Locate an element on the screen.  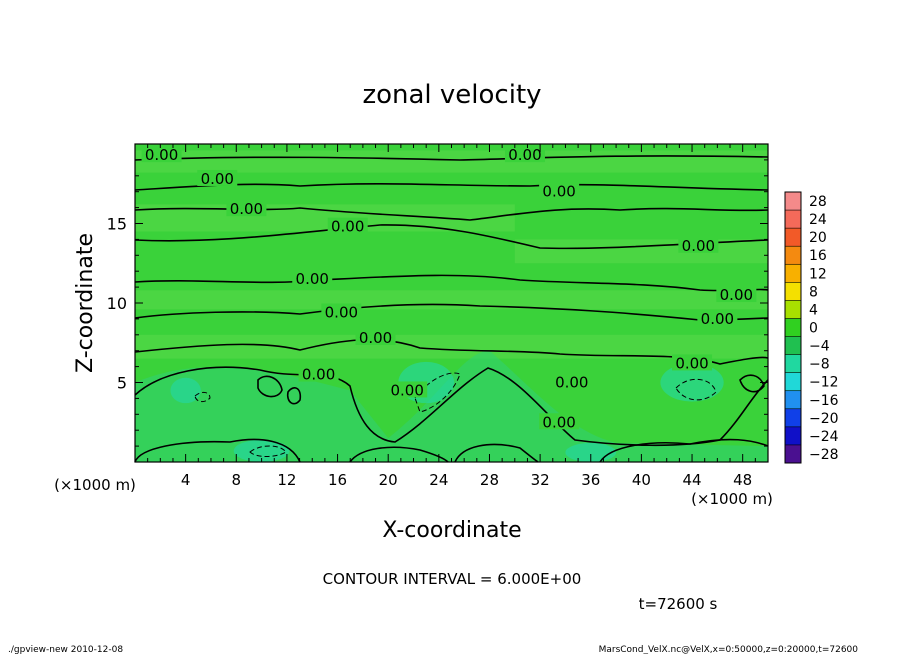
colorbar-label: 28 is located at coordinates (818, 202).